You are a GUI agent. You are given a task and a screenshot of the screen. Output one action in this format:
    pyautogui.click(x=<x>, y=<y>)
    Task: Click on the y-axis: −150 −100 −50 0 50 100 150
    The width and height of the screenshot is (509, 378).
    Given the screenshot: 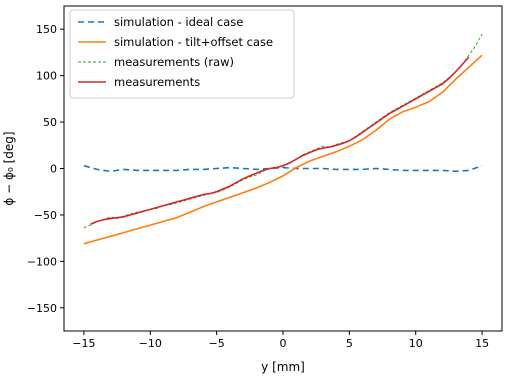 What is the action you would take?
    pyautogui.click(x=45, y=169)
    